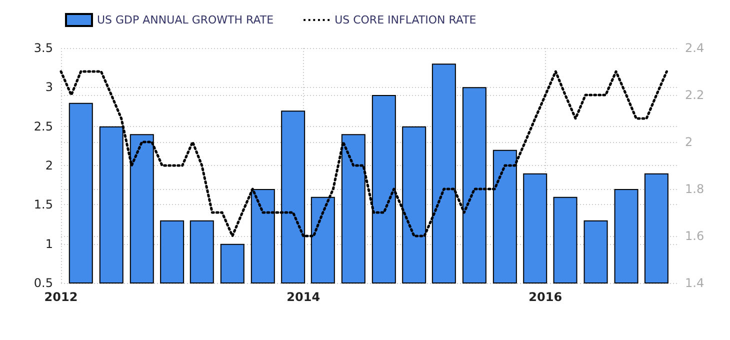  What do you see at coordinates (43, 48) in the screenshot?
I see `y-tick-label: 3.5` at bounding box center [43, 48].